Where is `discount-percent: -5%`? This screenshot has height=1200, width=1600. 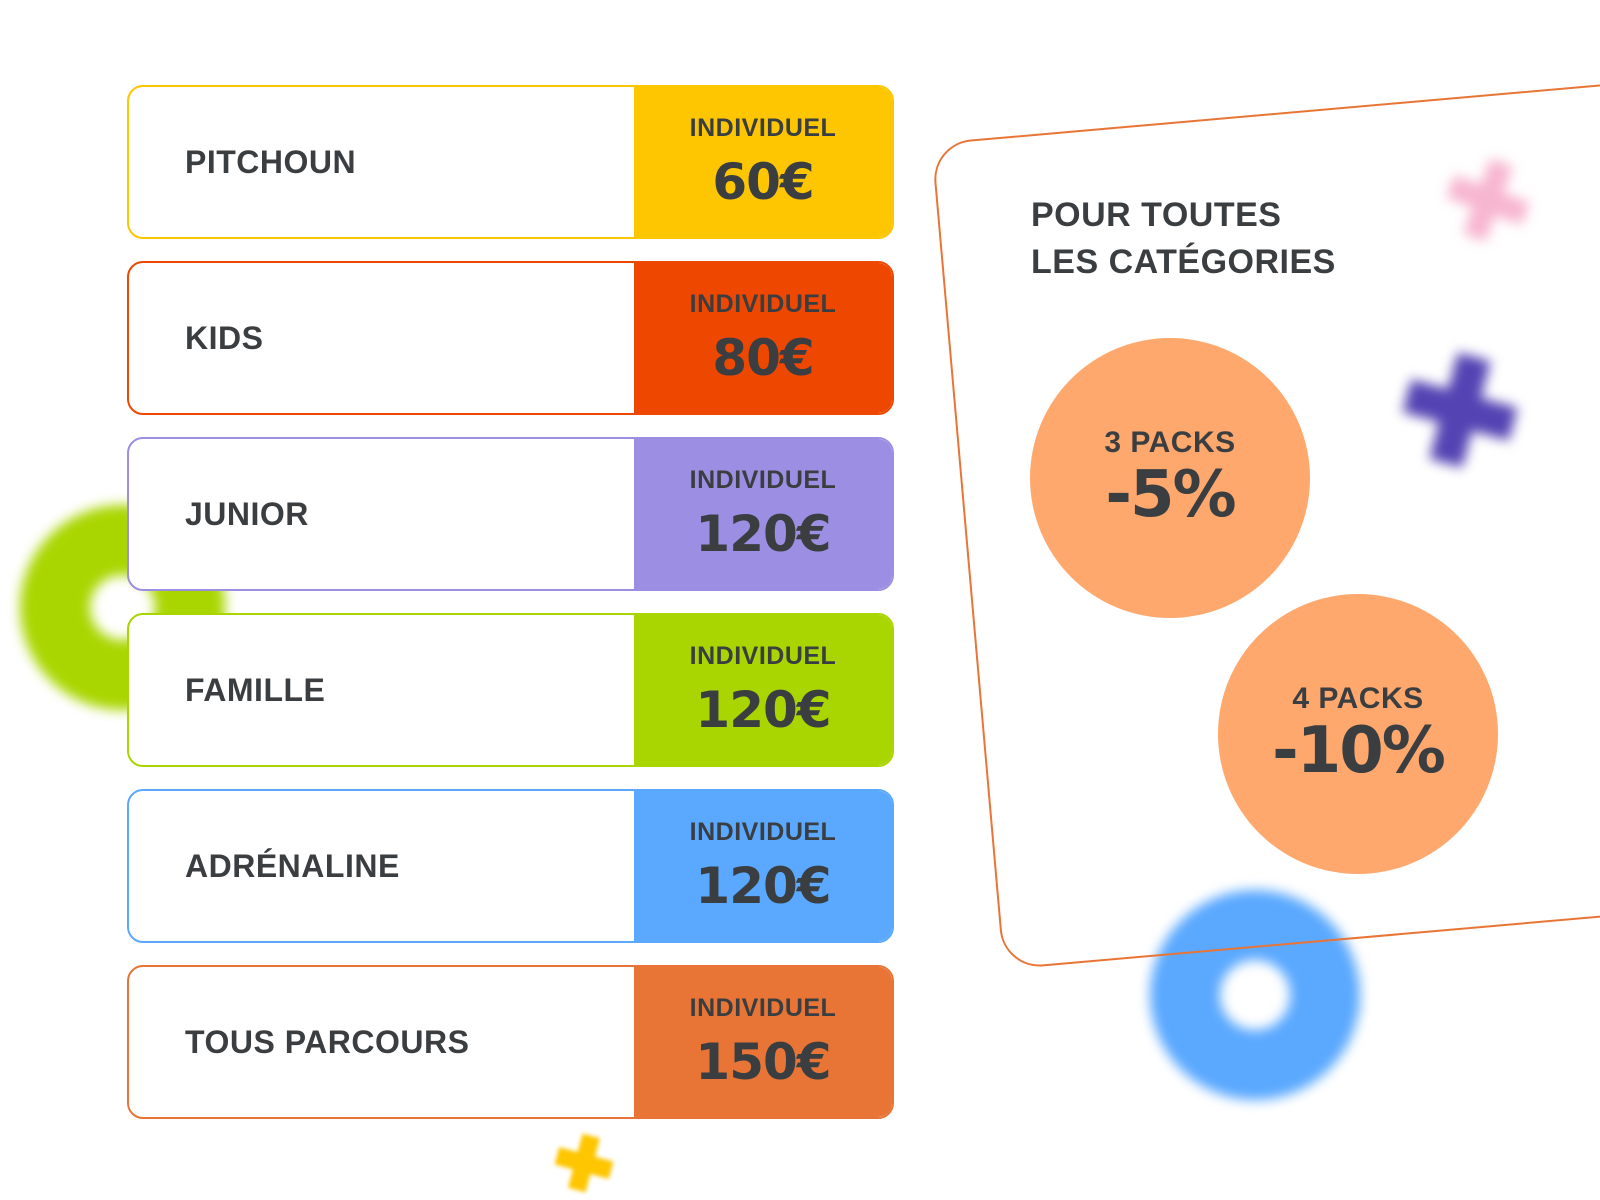 discount-percent: -5% is located at coordinates (1170, 495).